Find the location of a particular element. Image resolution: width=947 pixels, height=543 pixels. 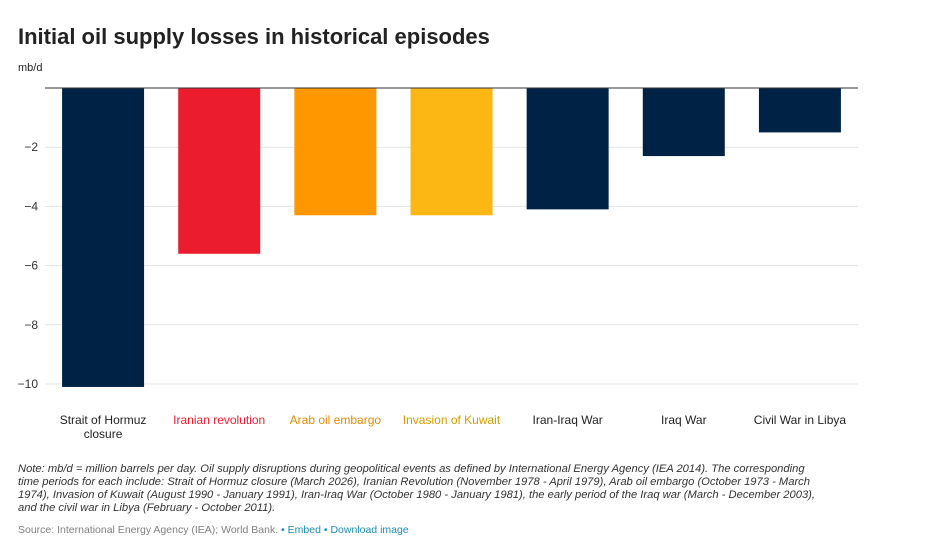

y-tick-label: −2 is located at coordinates (31, 147).